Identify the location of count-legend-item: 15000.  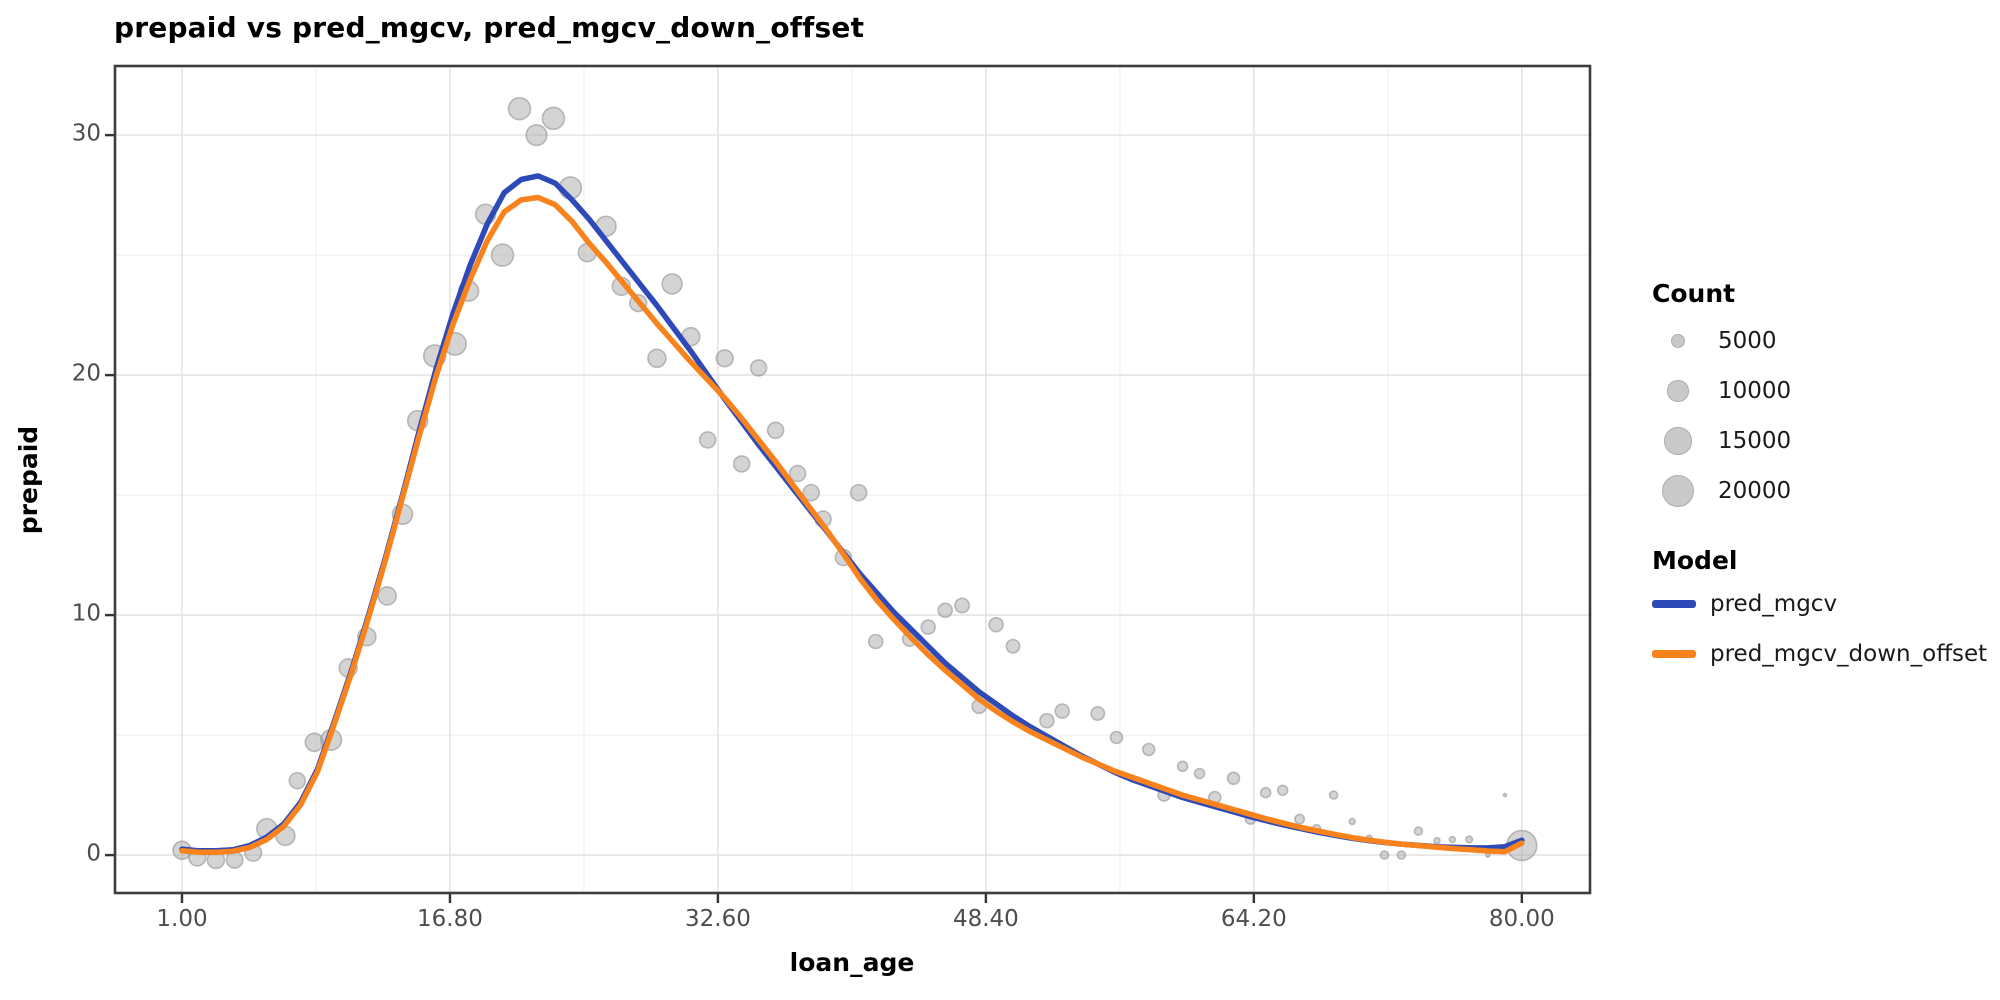
(1817, 441).